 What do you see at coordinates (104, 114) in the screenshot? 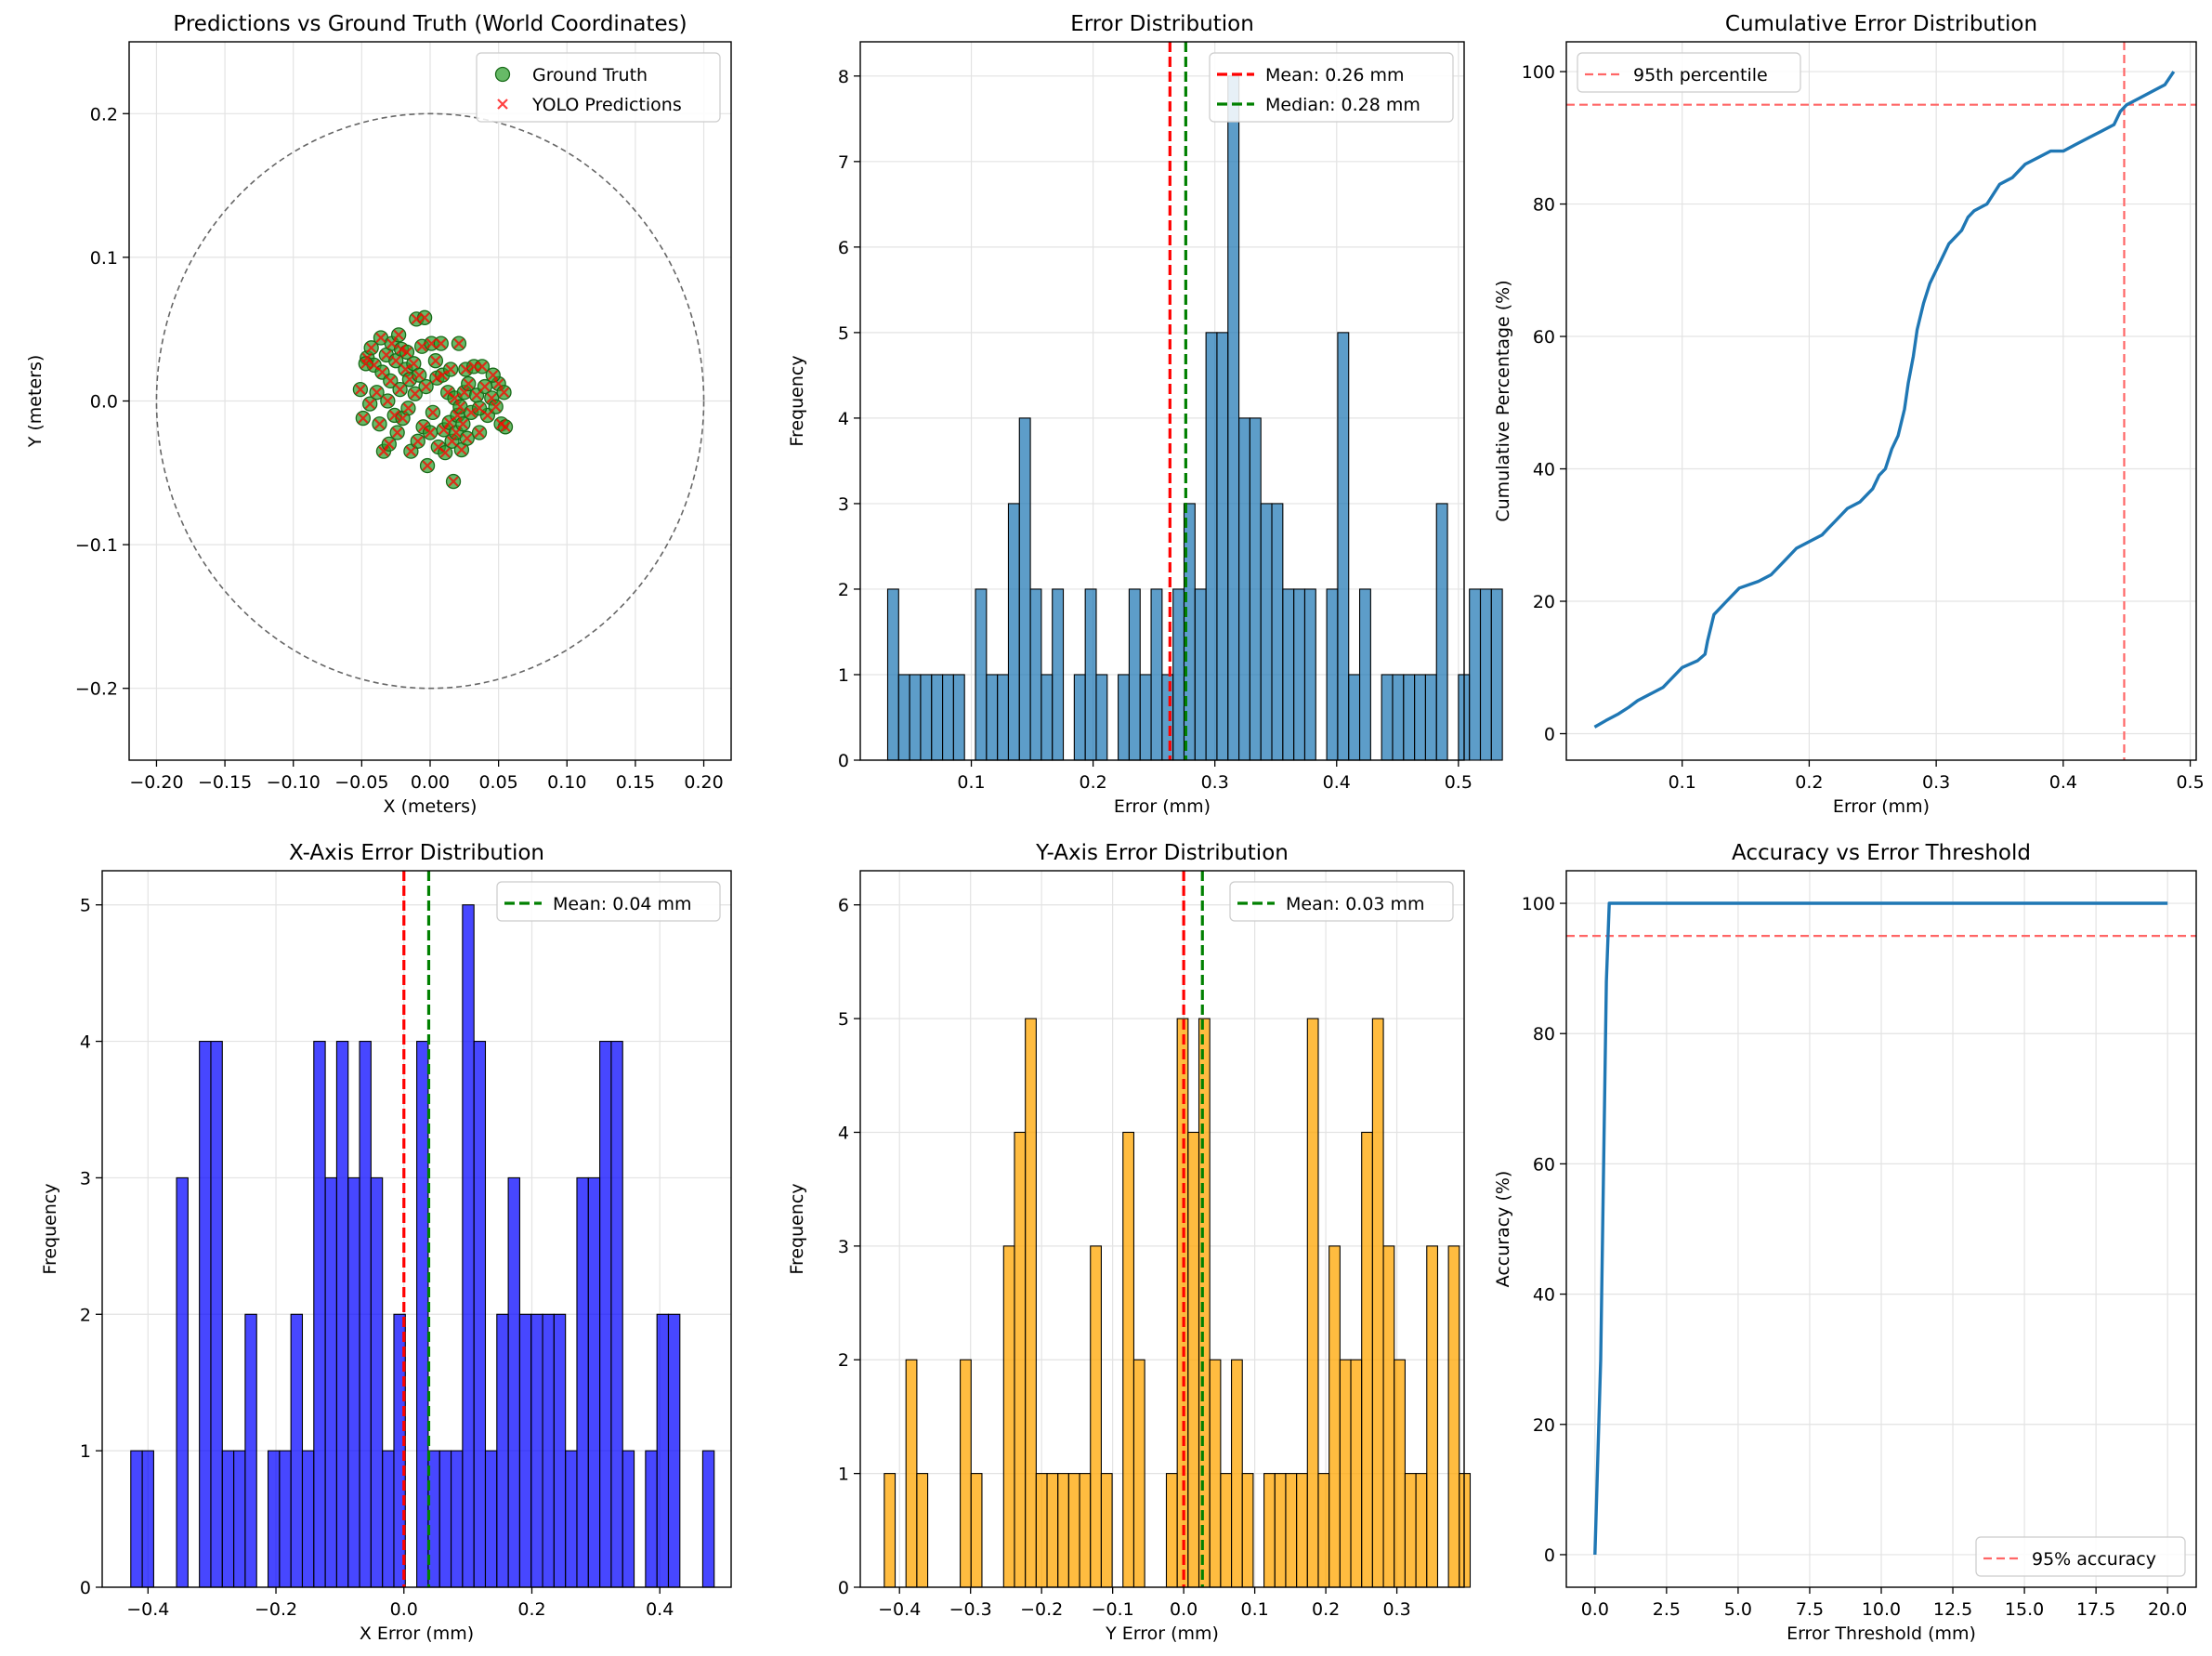
I see `y-tick-label: 0.2` at bounding box center [104, 114].